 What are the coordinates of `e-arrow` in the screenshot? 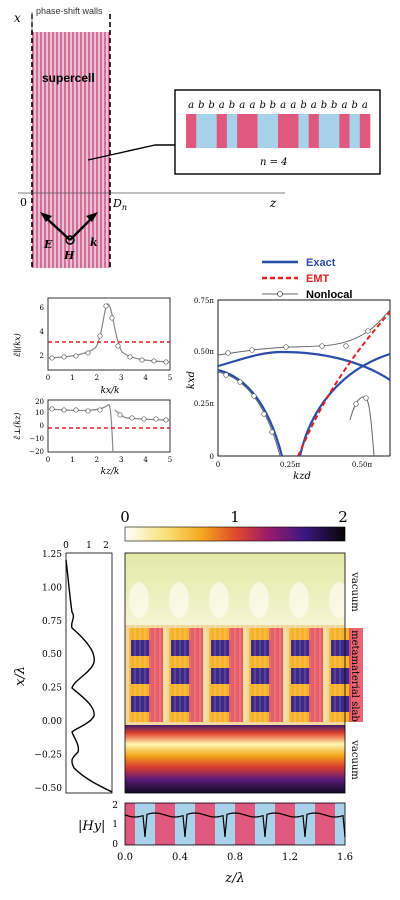 It's located at (57, 228).